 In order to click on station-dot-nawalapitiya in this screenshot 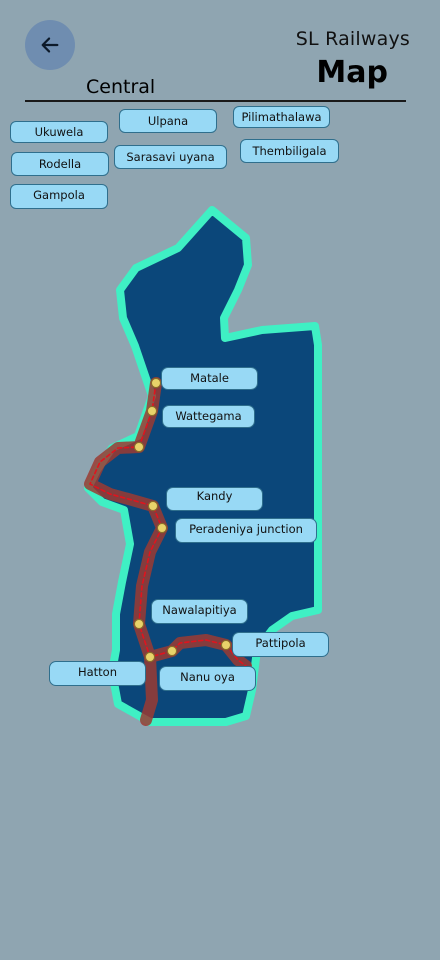, I will do `click(139, 624)`.